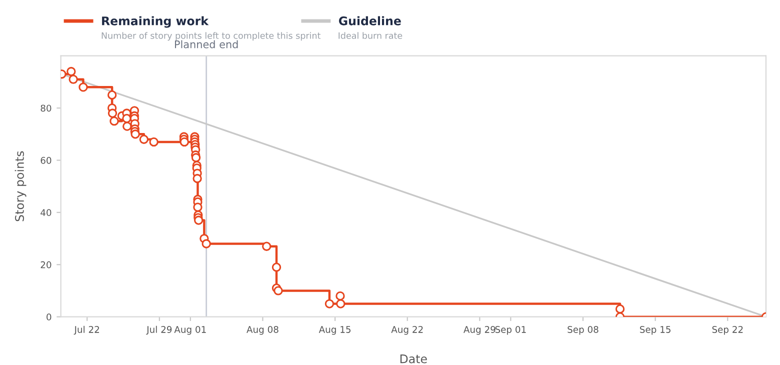 The image size is (780, 365). I want to click on text: Number of story points left to complete this sprint, so click(211, 36).